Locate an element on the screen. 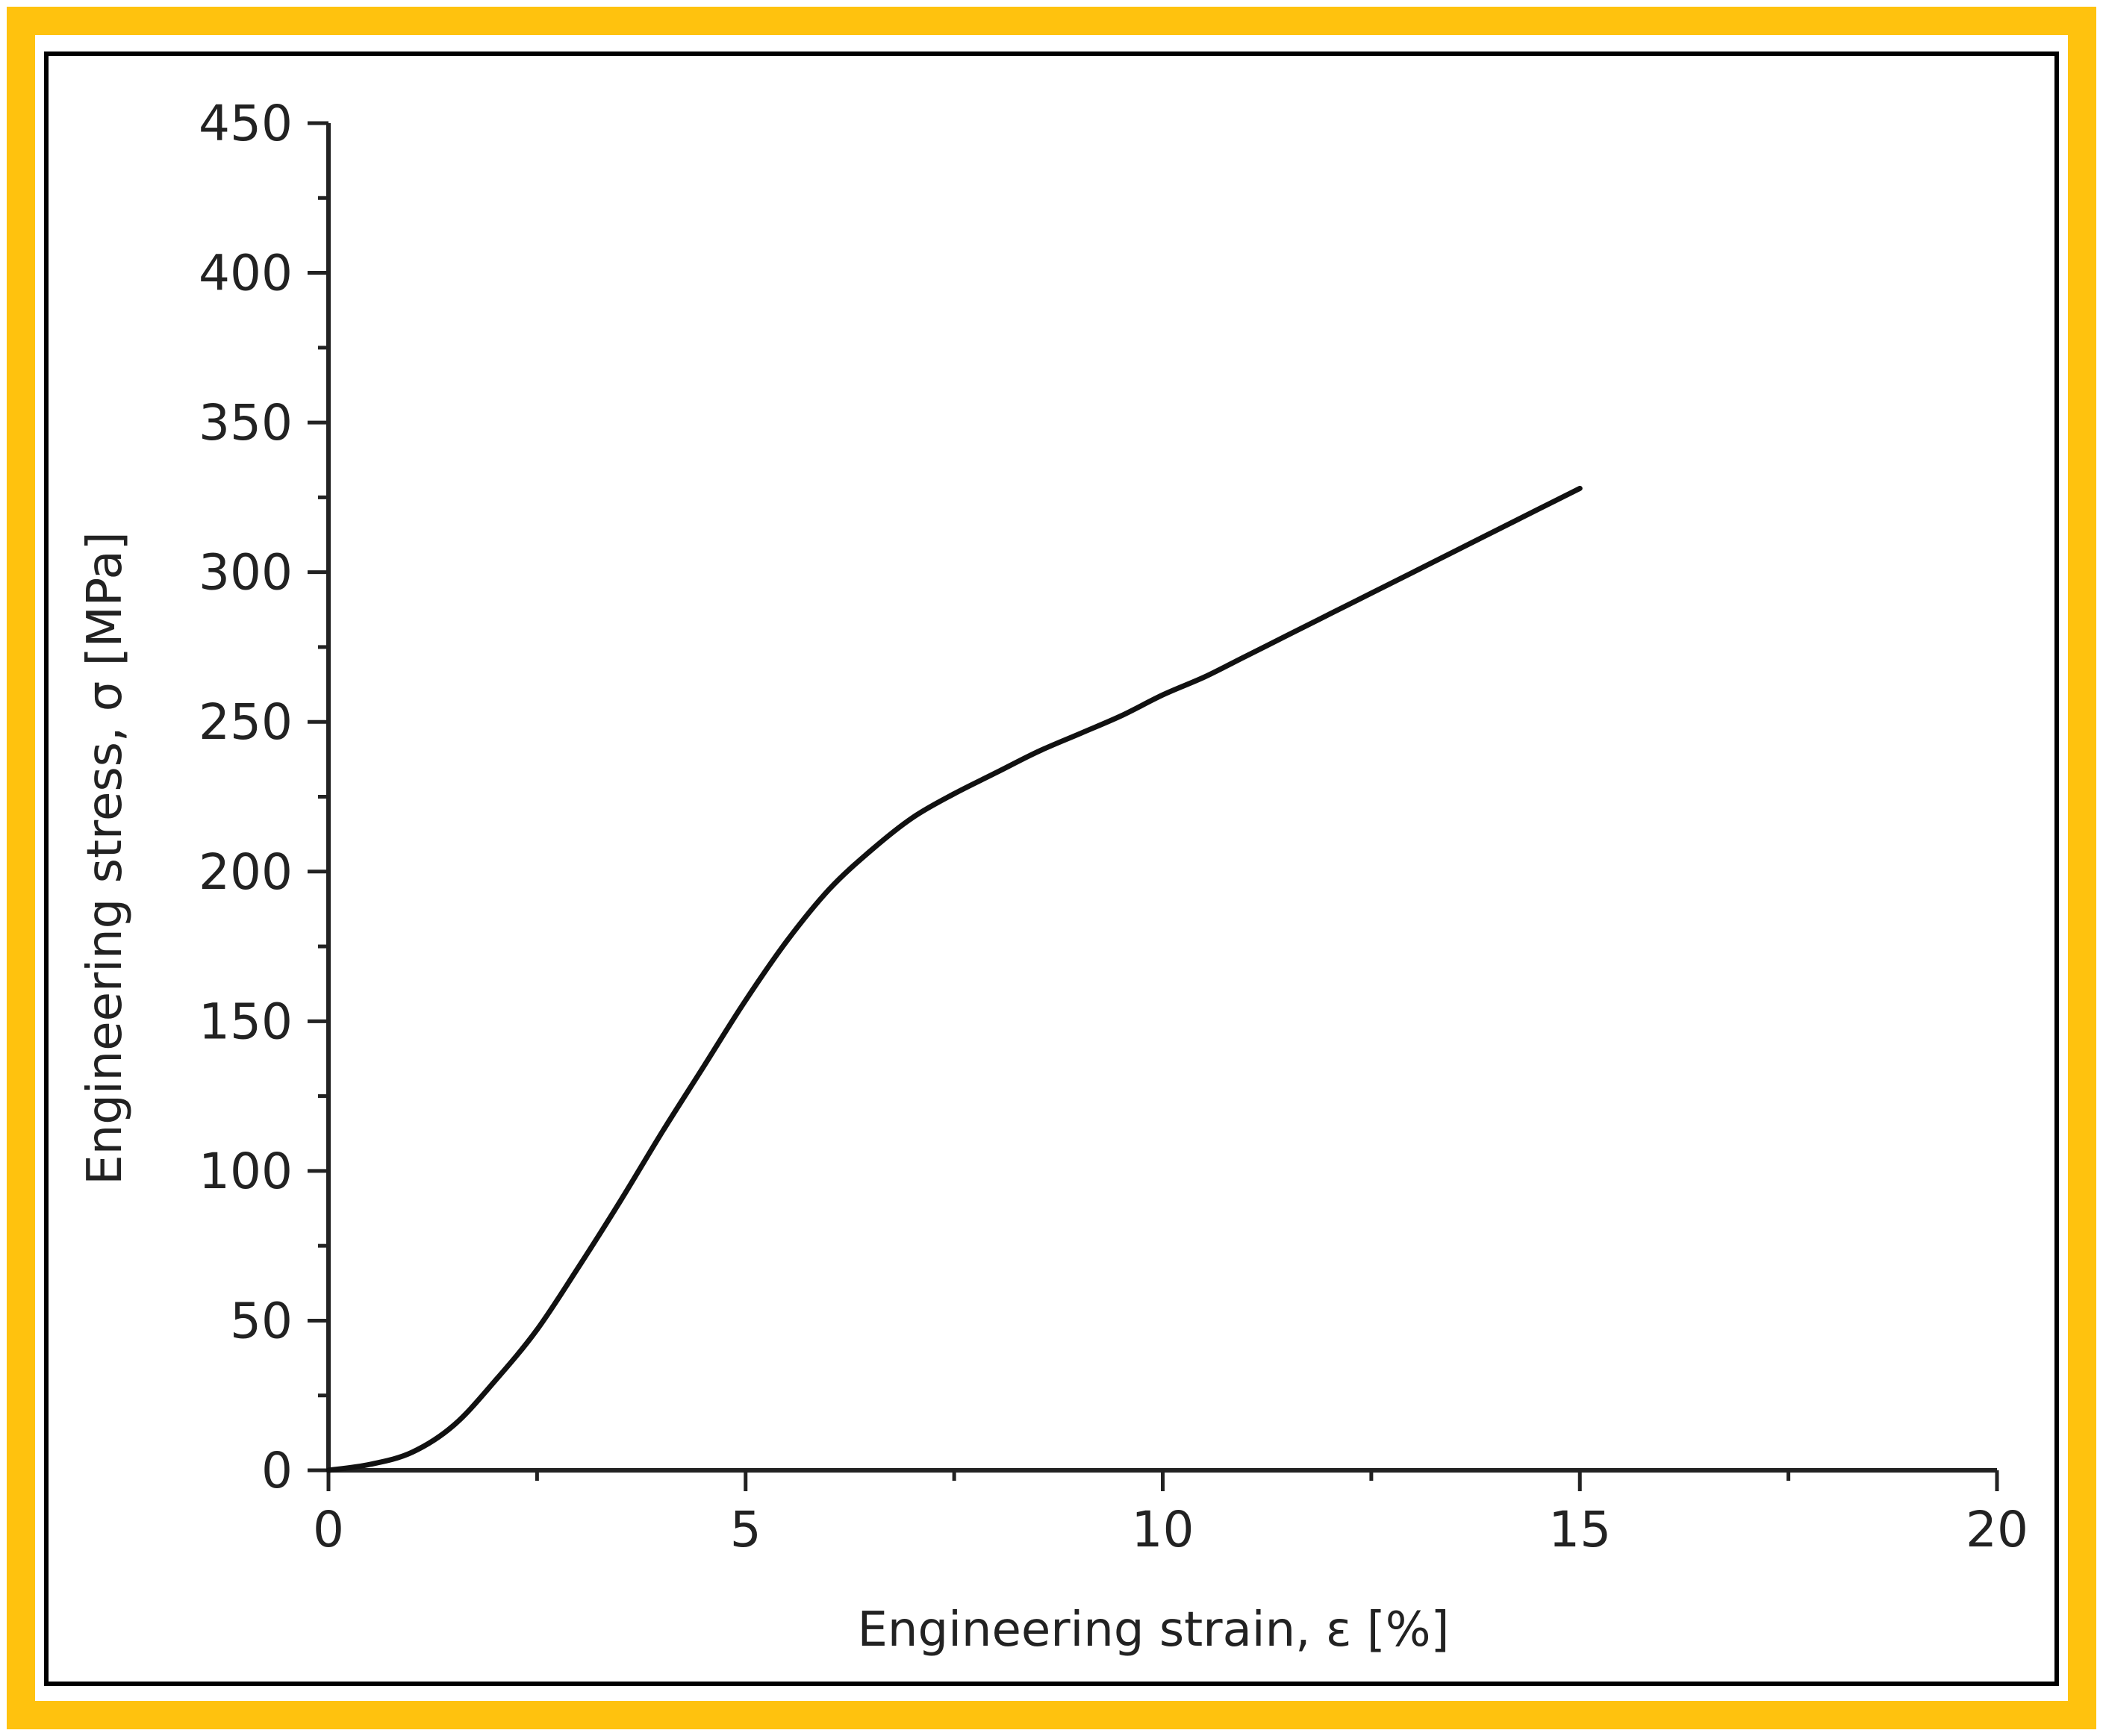  y-tick-label: 0 is located at coordinates (277, 1471).